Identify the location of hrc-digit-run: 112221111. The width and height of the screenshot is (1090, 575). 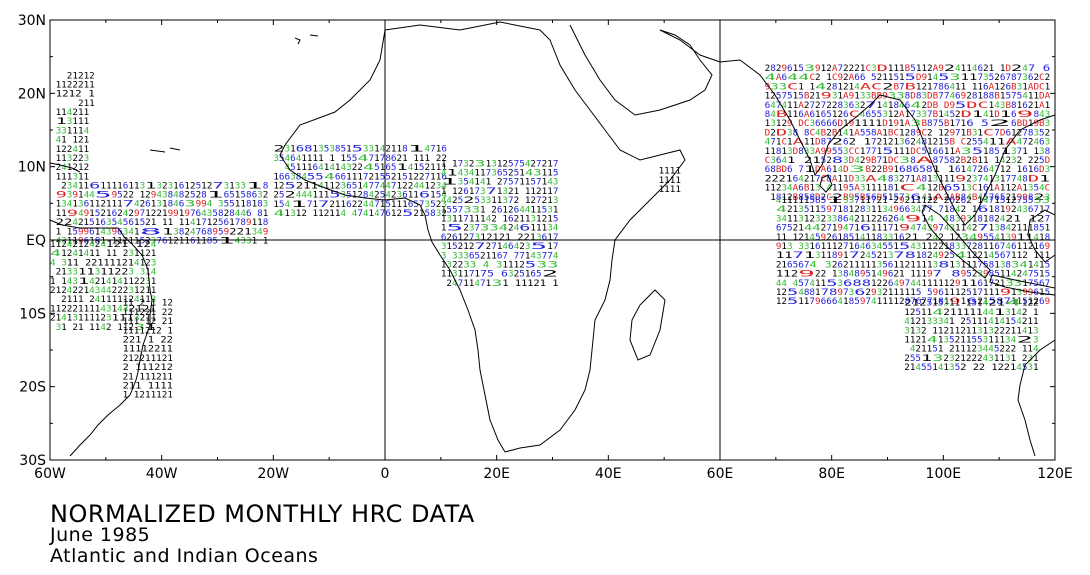
(75, 309).